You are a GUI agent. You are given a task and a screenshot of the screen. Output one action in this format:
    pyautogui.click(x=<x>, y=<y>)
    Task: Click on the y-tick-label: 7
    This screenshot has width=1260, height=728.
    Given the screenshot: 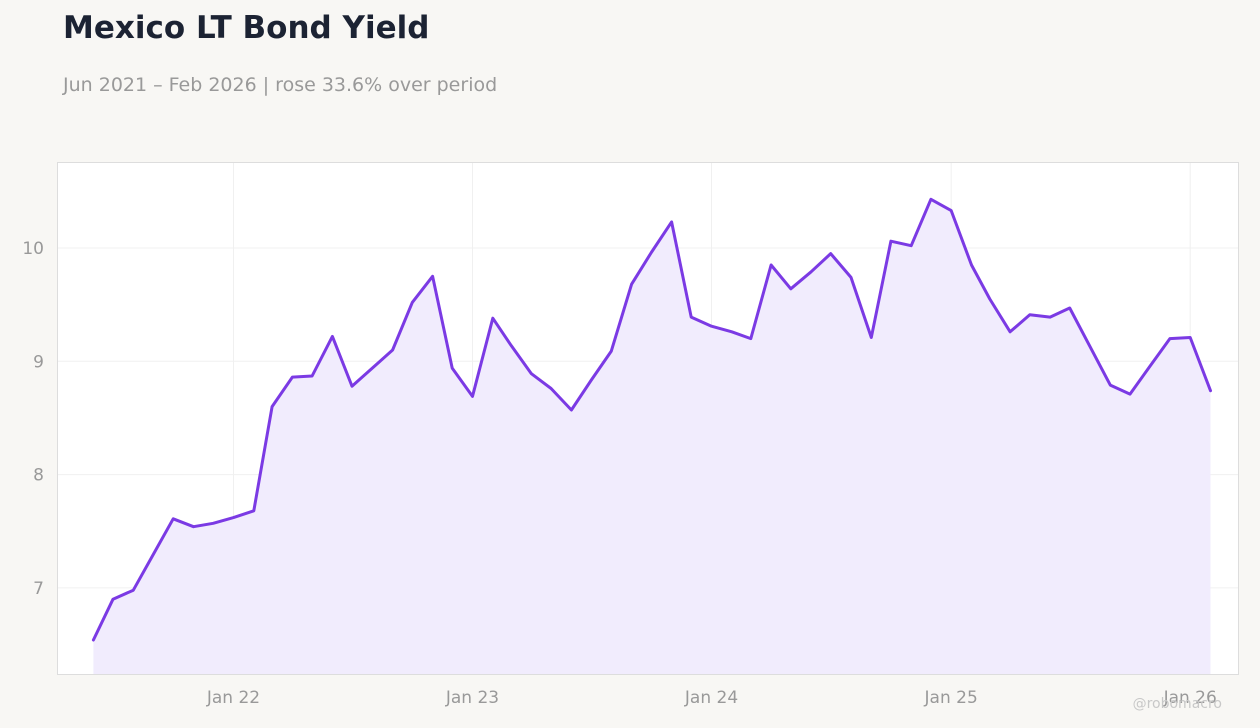 What is the action you would take?
    pyautogui.click(x=38, y=589)
    